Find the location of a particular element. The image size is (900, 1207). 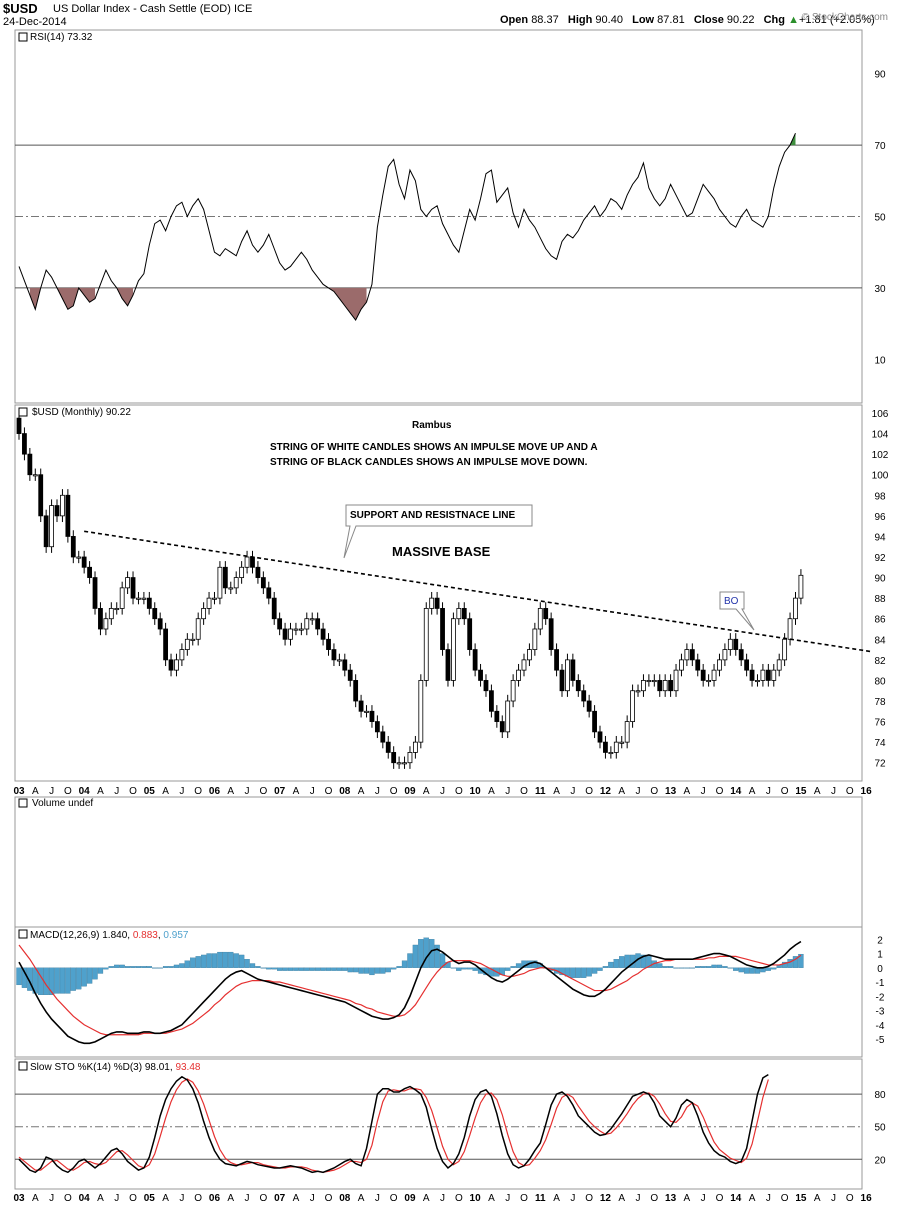

rsi-title: RSI(14) 73.32 is located at coordinates (61, 37).